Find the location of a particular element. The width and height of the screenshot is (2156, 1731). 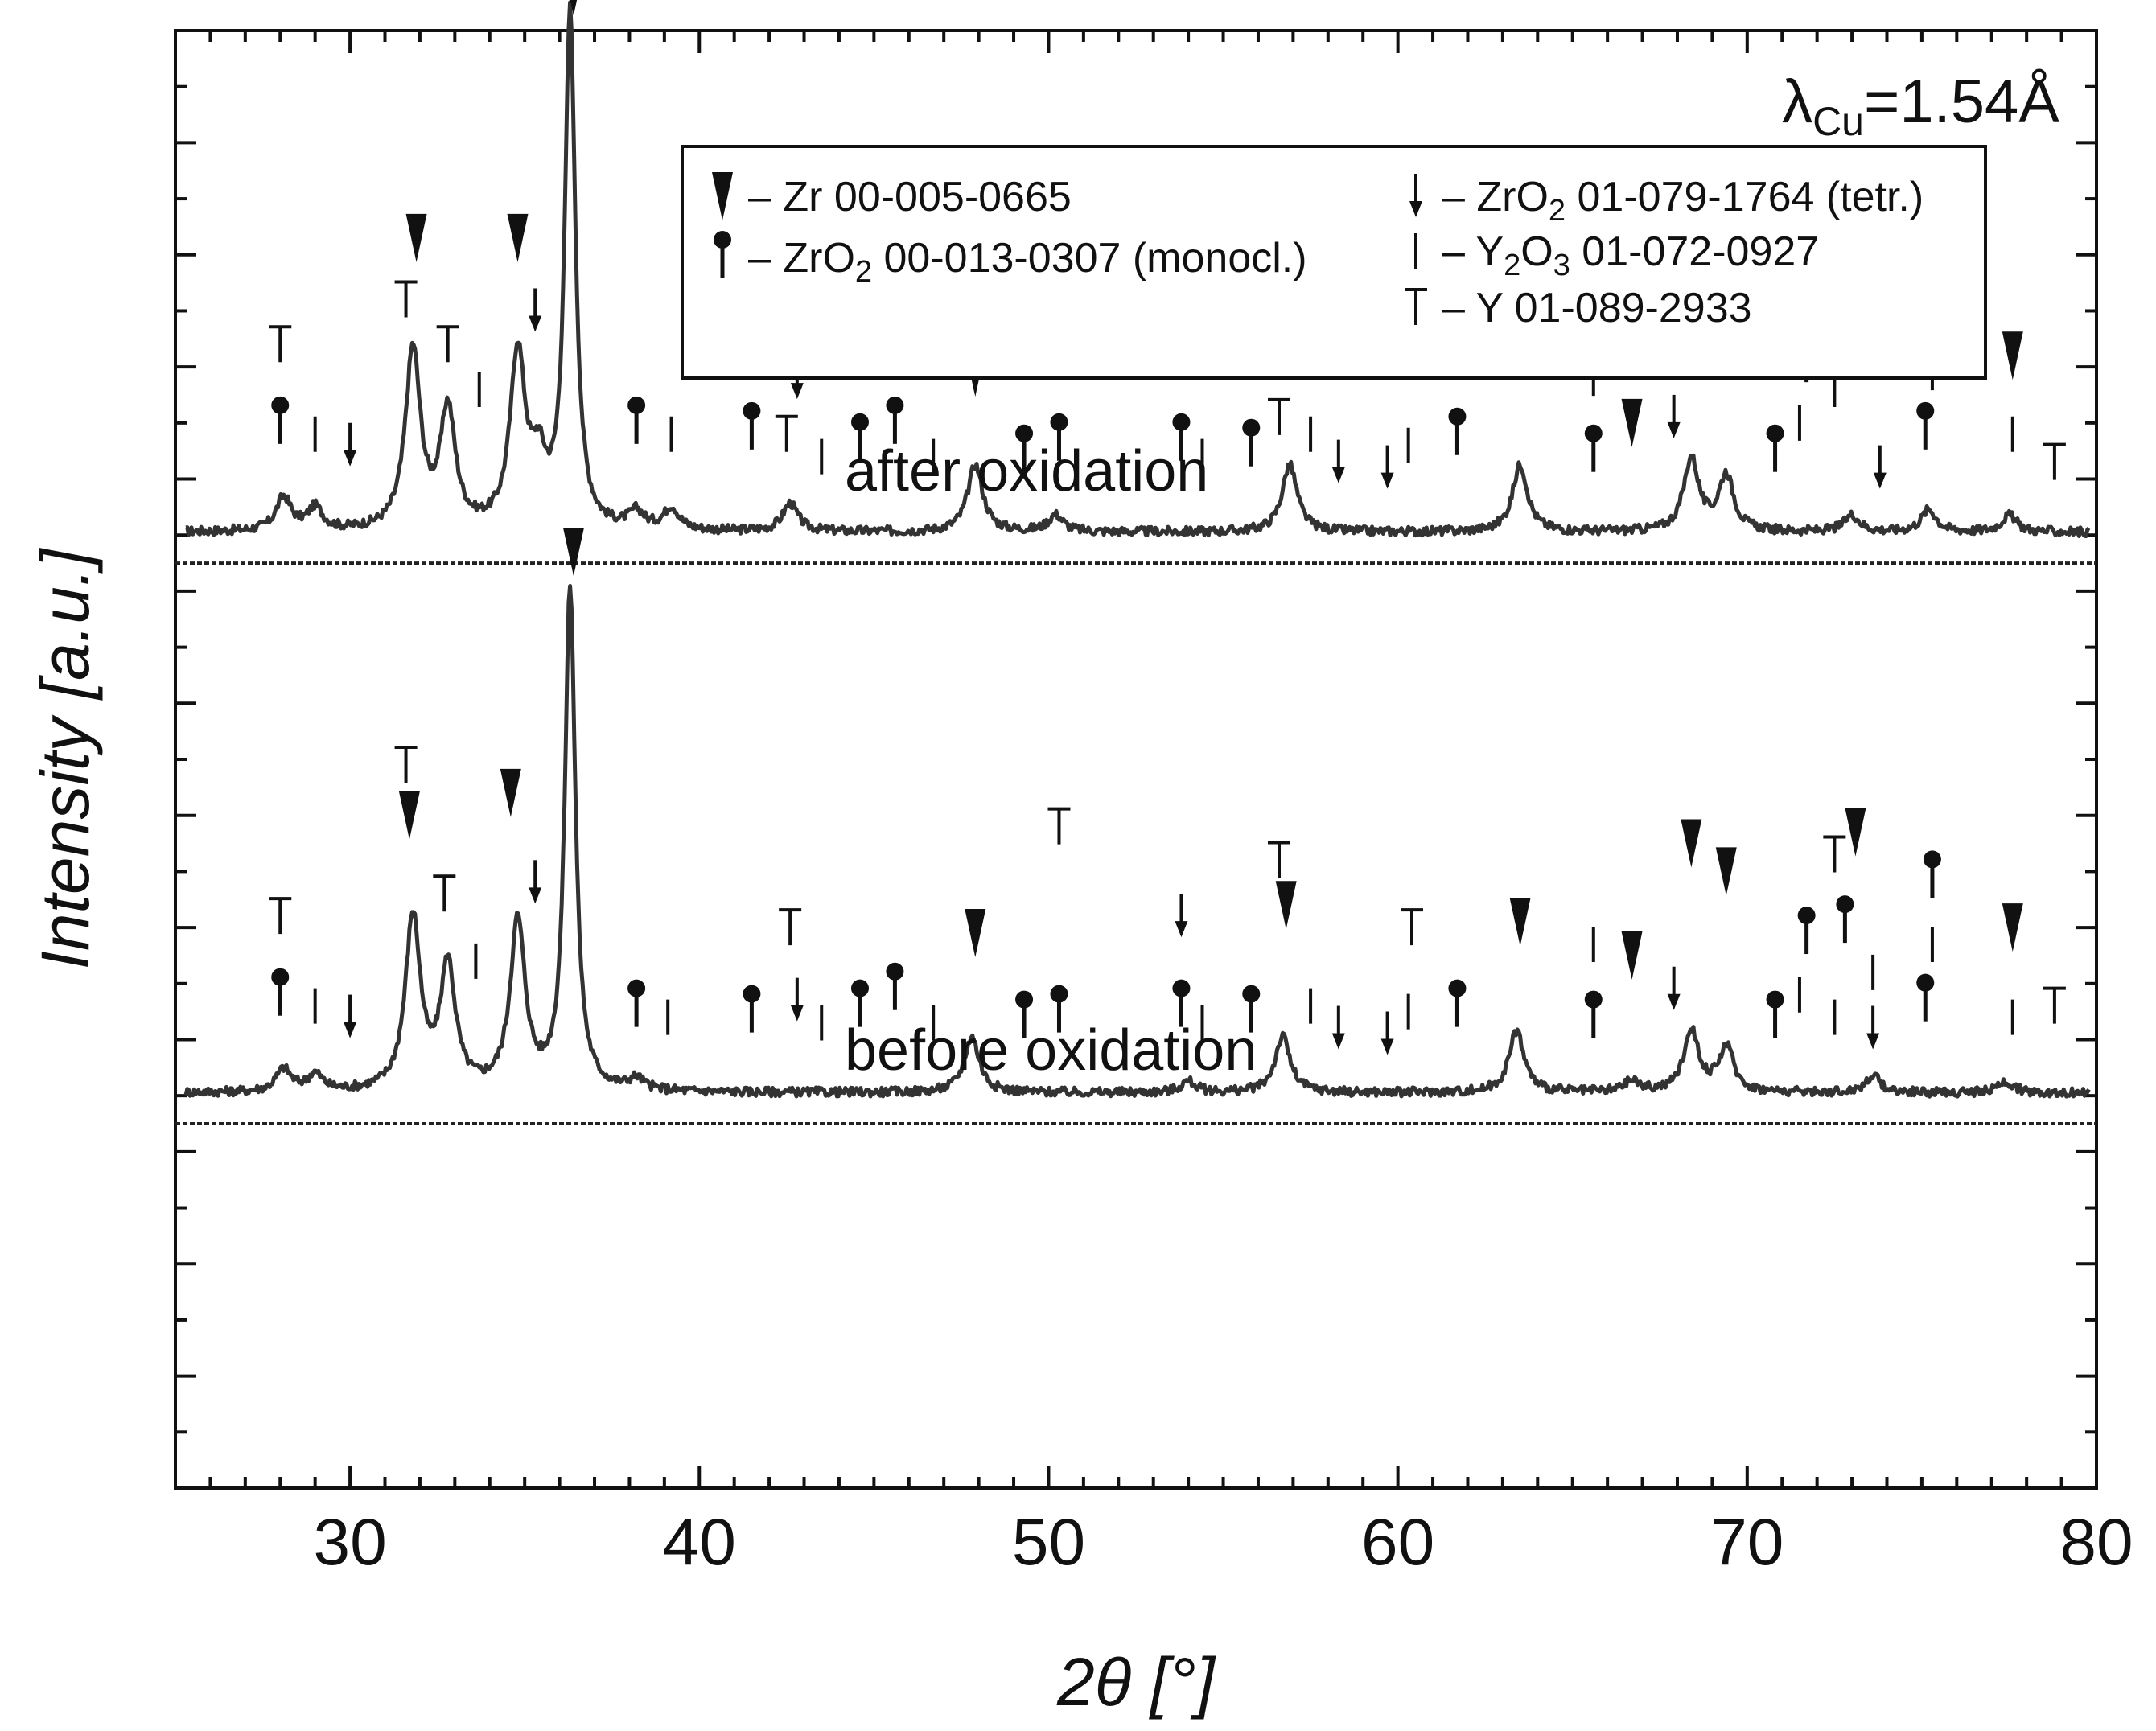

x-tick-label: 40 is located at coordinates (699, 1542).